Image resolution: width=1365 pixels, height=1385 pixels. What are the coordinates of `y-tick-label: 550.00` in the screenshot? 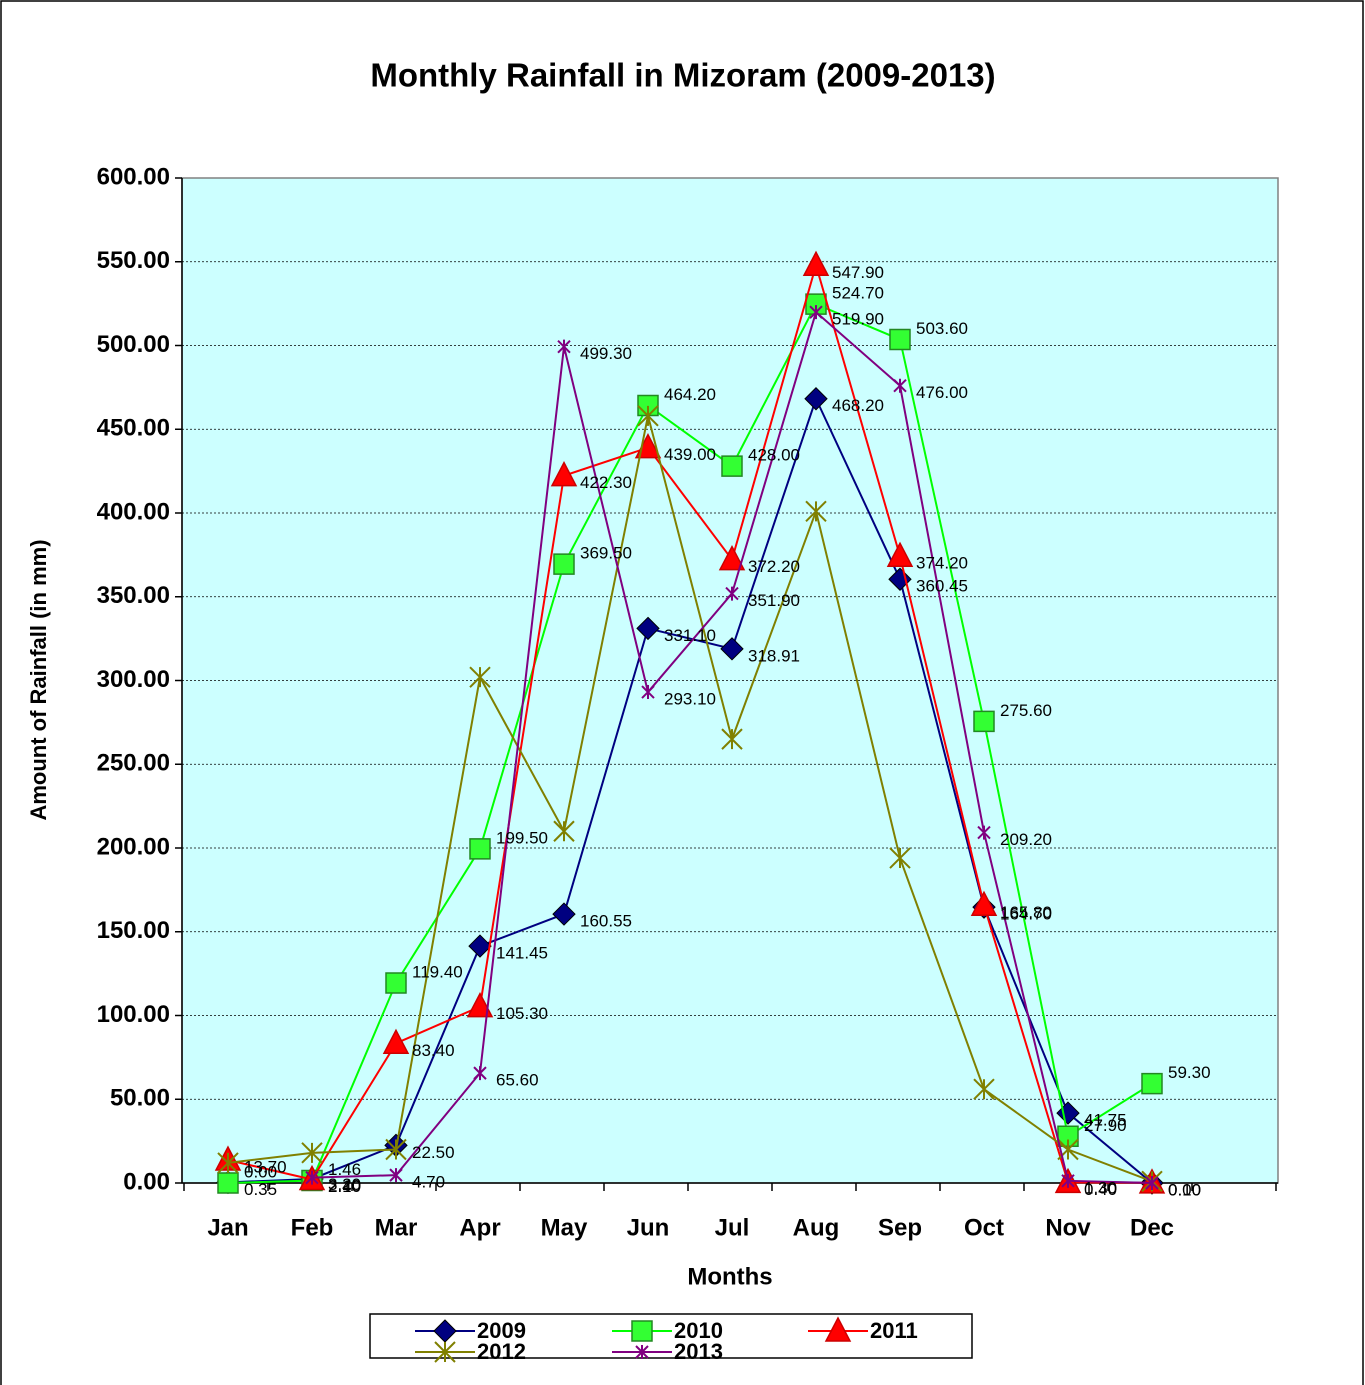 It's located at (133, 260).